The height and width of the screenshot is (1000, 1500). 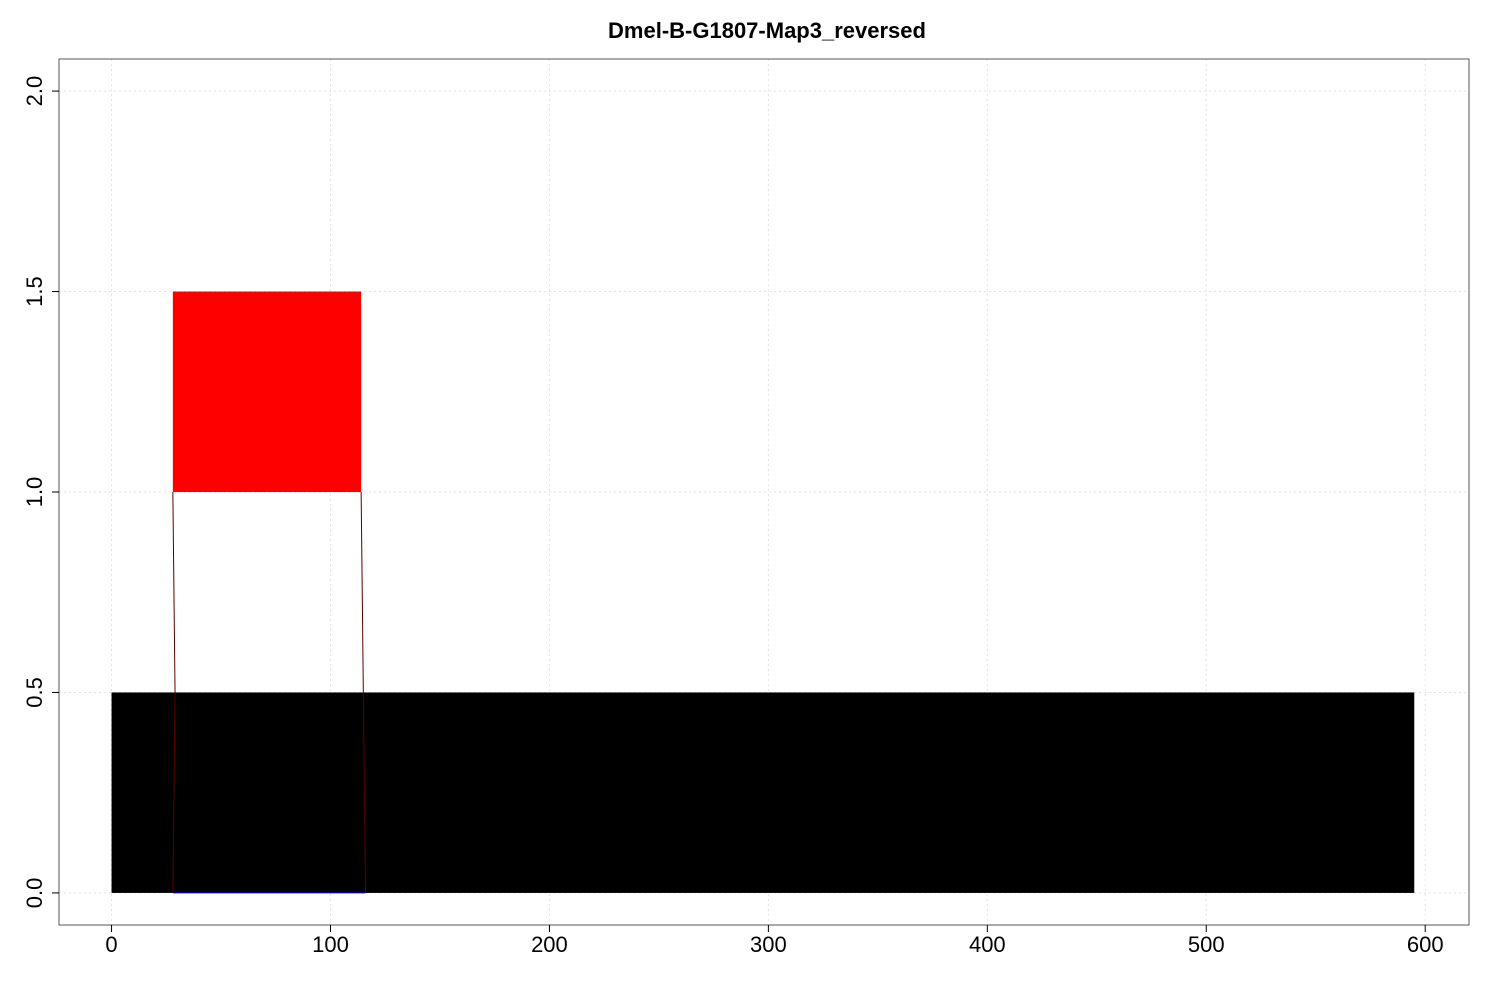 I want to click on x-axis: 0 100 200 300 400 500 600, so click(x=774, y=941).